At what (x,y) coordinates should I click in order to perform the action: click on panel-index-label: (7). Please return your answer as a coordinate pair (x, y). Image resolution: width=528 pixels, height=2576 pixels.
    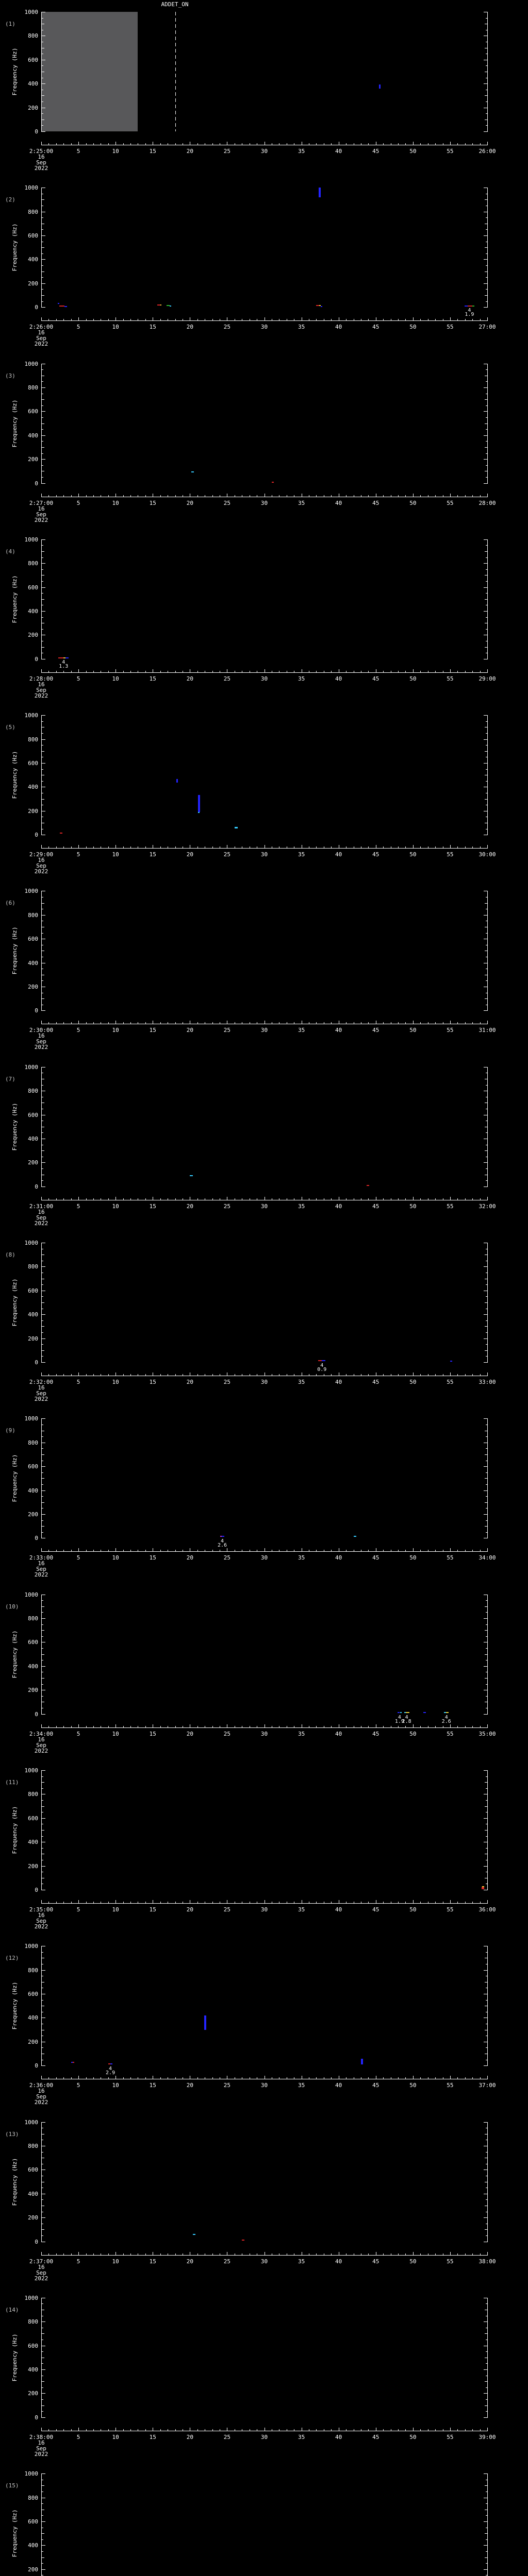
    Looking at the image, I should click on (10, 1078).